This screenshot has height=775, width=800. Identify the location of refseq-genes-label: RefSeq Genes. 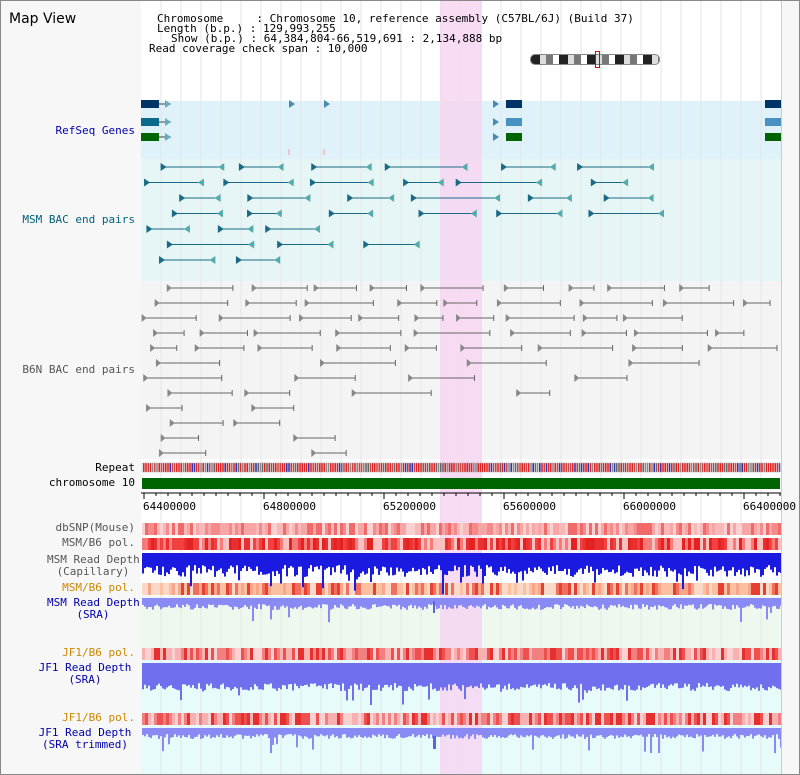
(95, 130).